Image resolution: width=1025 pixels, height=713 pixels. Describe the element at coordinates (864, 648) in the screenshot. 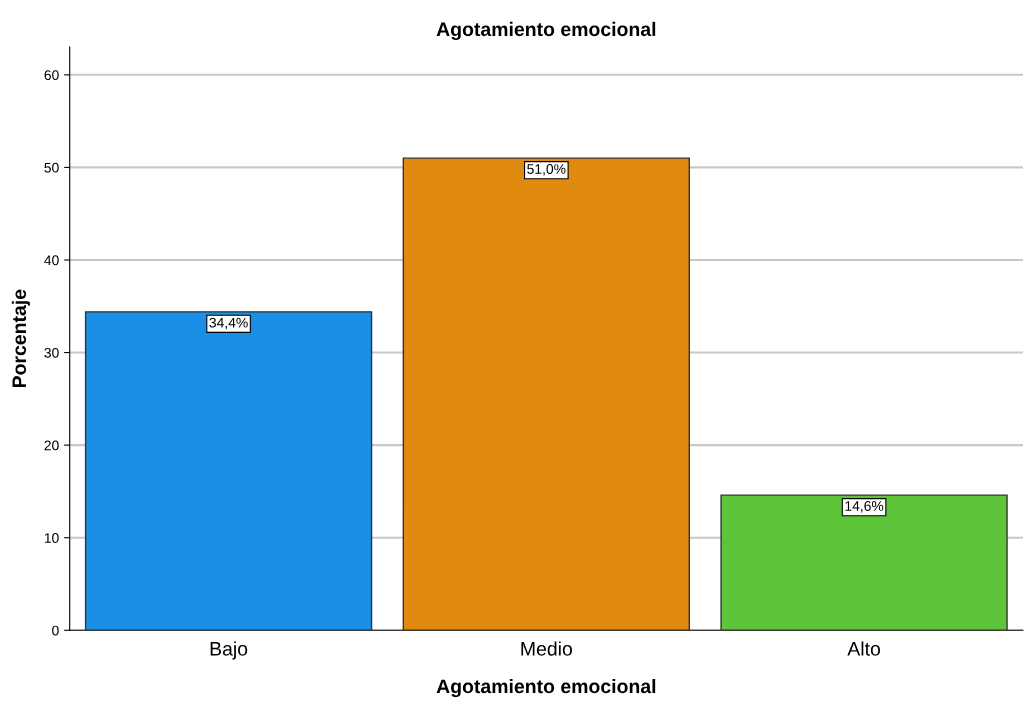

I see `x-tick-label: Alto` at that location.